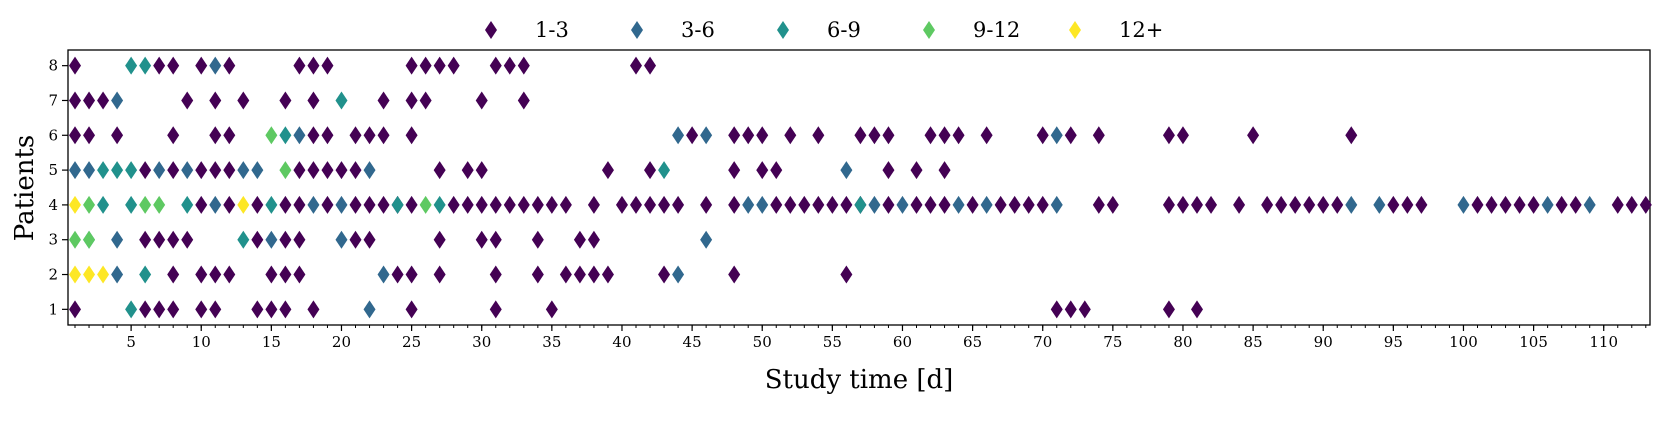 Image resolution: width=1654 pixels, height=426 pixels. What do you see at coordinates (1603, 342) in the screenshot?
I see `x-tick-label: 110` at bounding box center [1603, 342].